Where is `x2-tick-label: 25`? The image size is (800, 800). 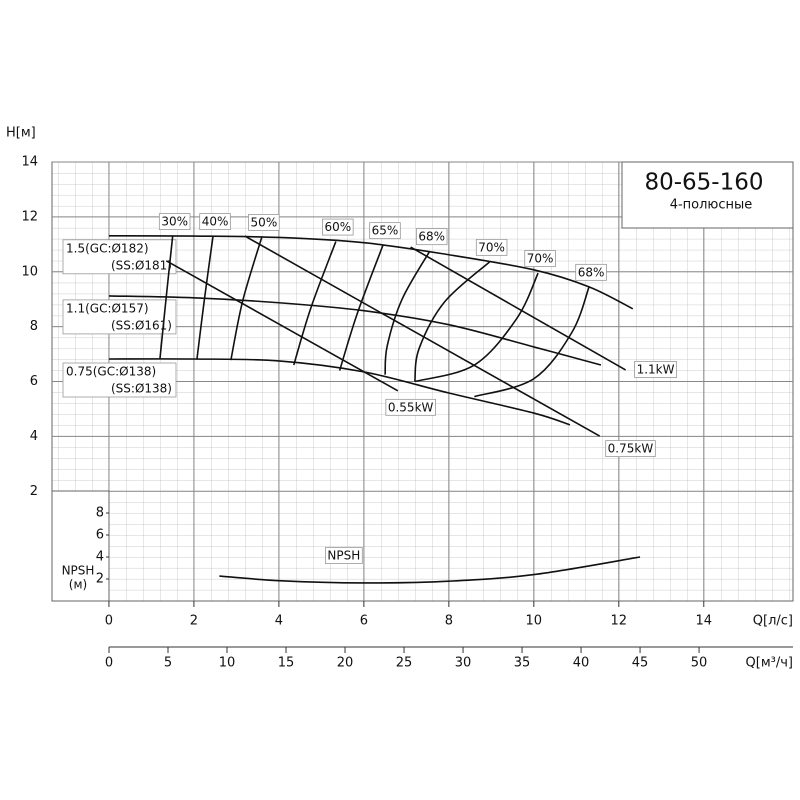
x2-tick-label: 25 is located at coordinates (404, 663).